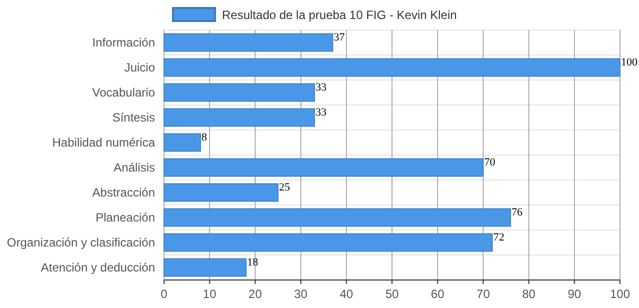 The width and height of the screenshot is (639, 308). I want to click on y-tick-label: Síntesis, so click(133, 117).